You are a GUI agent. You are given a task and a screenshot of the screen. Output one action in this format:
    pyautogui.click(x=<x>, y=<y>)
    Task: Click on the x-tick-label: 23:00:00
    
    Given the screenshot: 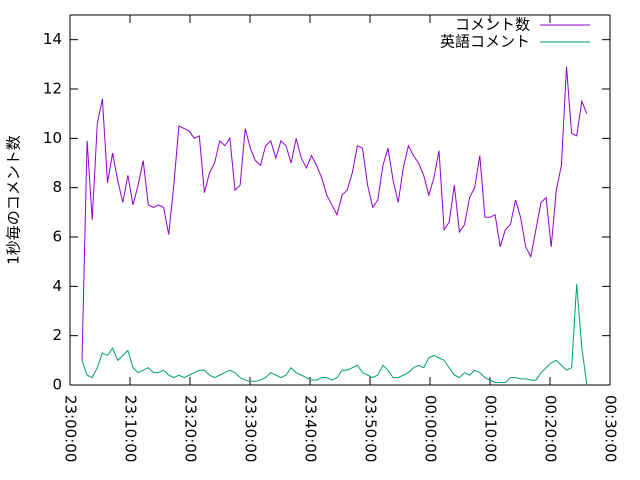 What is the action you would take?
    pyautogui.click(x=71, y=428)
    